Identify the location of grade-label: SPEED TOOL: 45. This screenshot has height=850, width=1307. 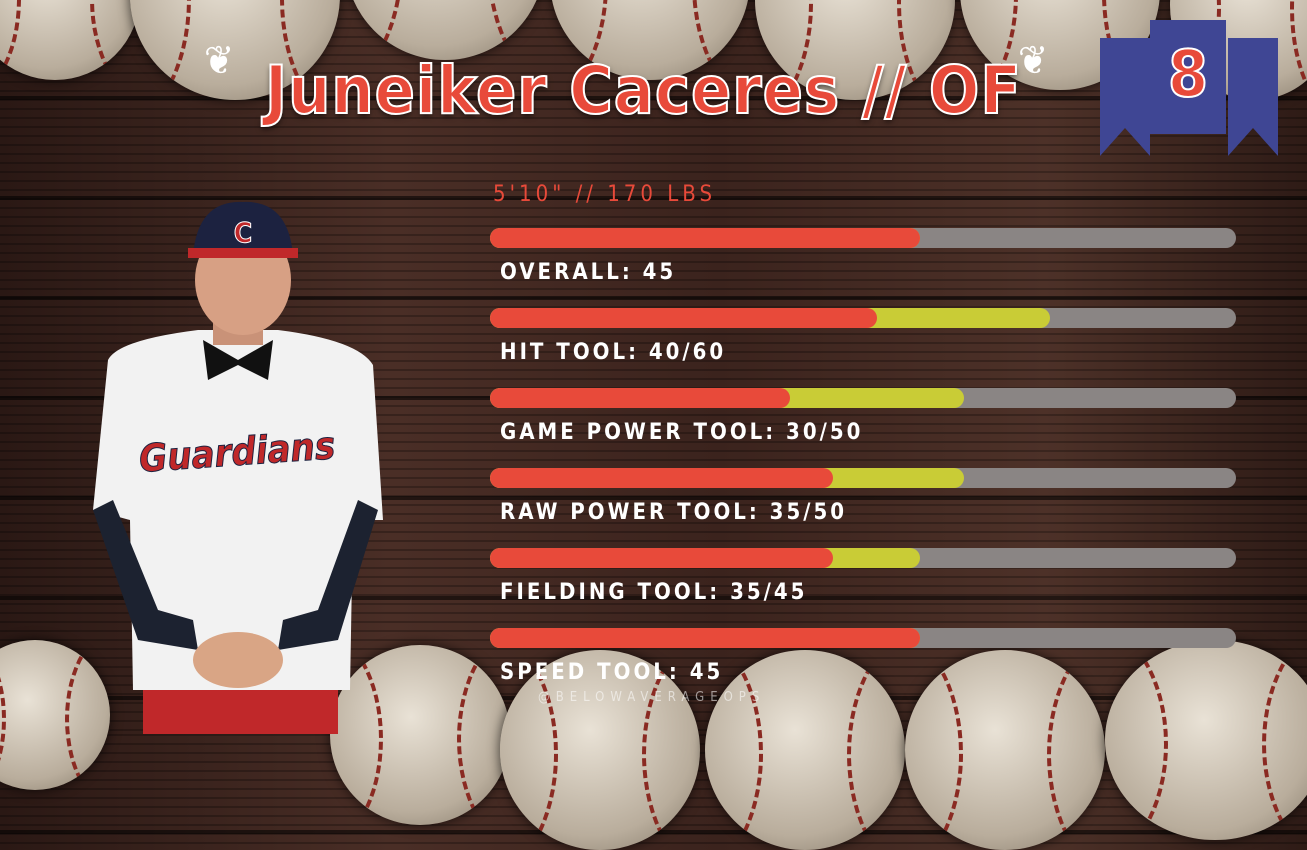
(612, 672).